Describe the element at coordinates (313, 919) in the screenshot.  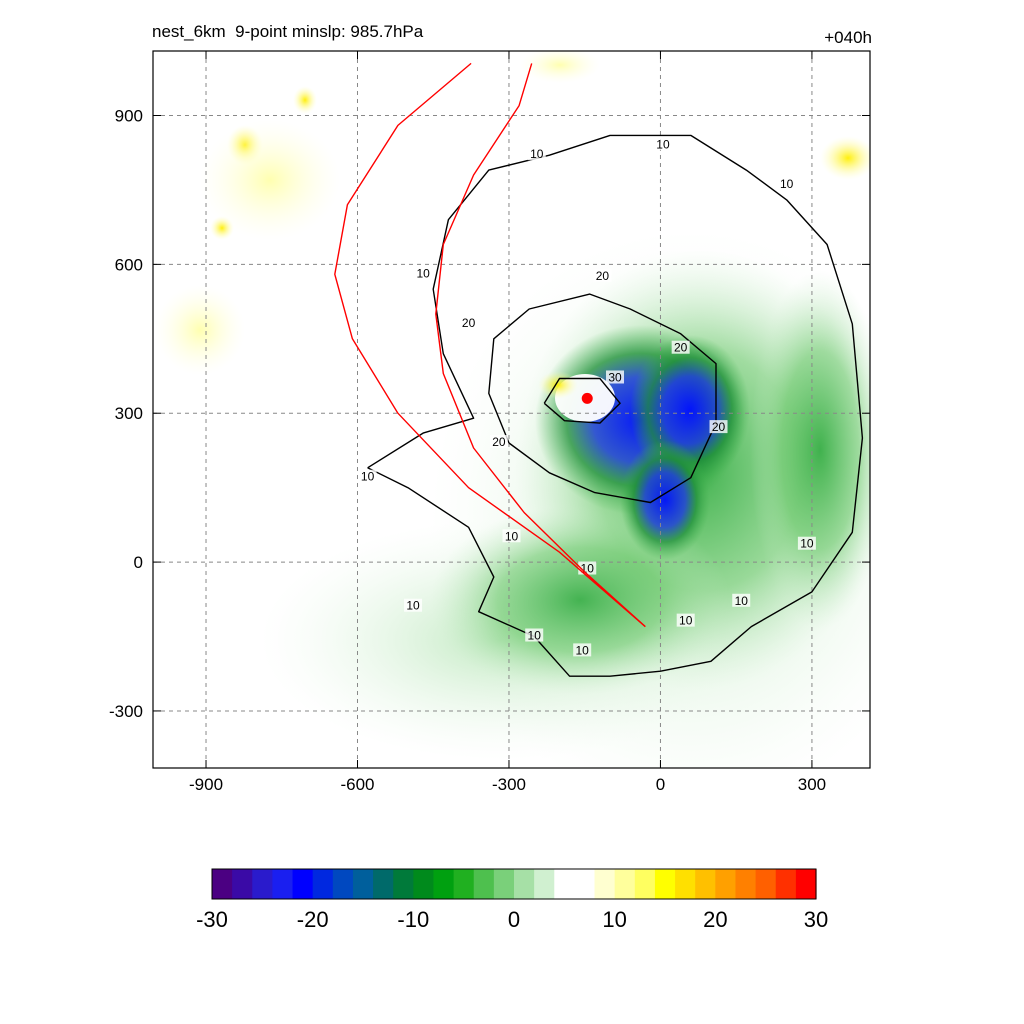
I see `colorbar-tick-label: -20` at that location.